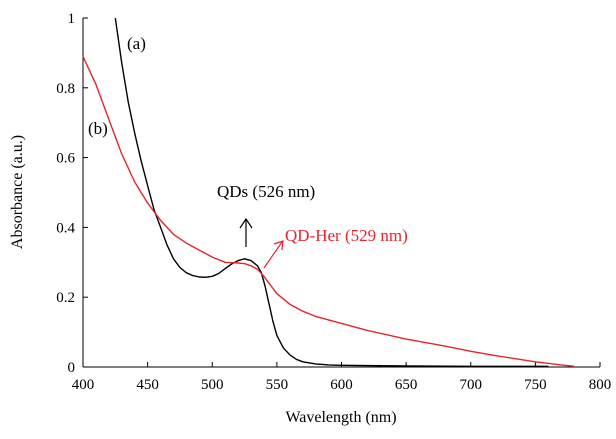  Describe the element at coordinates (535, 385) in the screenshot. I see `x-tick-label: 750` at that location.